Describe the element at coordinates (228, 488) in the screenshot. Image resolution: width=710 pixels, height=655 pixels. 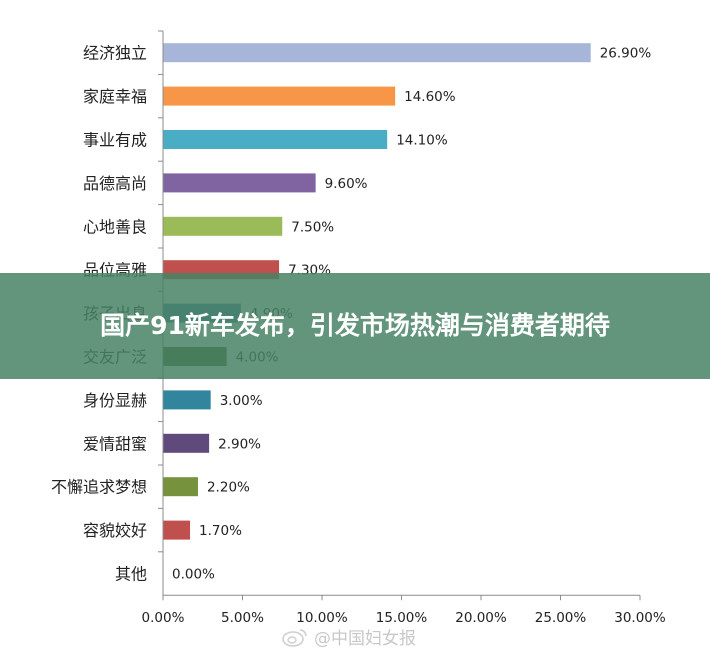
I see `value-label: 2.20%` at that location.